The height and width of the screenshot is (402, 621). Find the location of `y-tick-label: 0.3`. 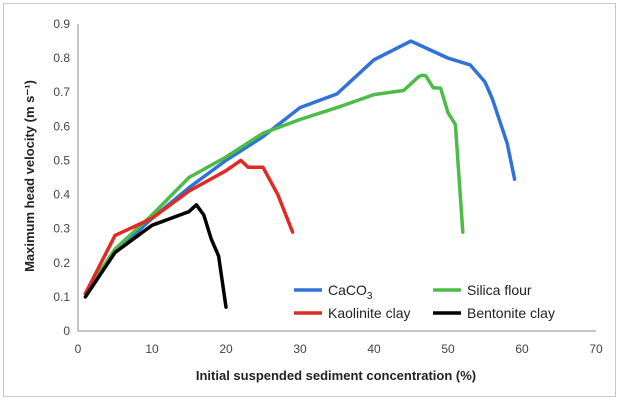

y-tick-label: 0.3 is located at coordinates (61, 229).